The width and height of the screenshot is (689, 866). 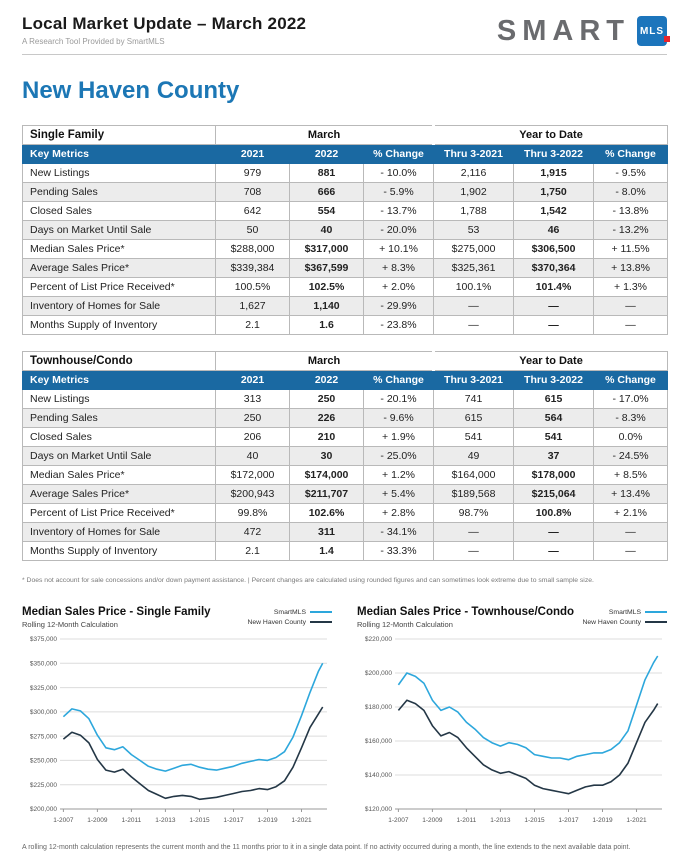 What do you see at coordinates (398, 192) in the screenshot?
I see `value-cell: - 5.9%` at bounding box center [398, 192].